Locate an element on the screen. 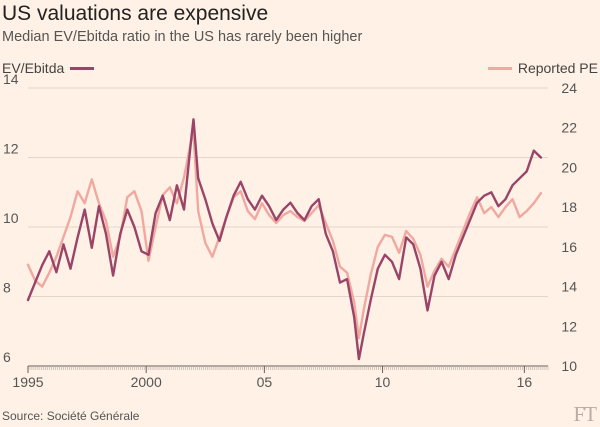  right-axis-tick-label: 24 is located at coordinates (569, 88).